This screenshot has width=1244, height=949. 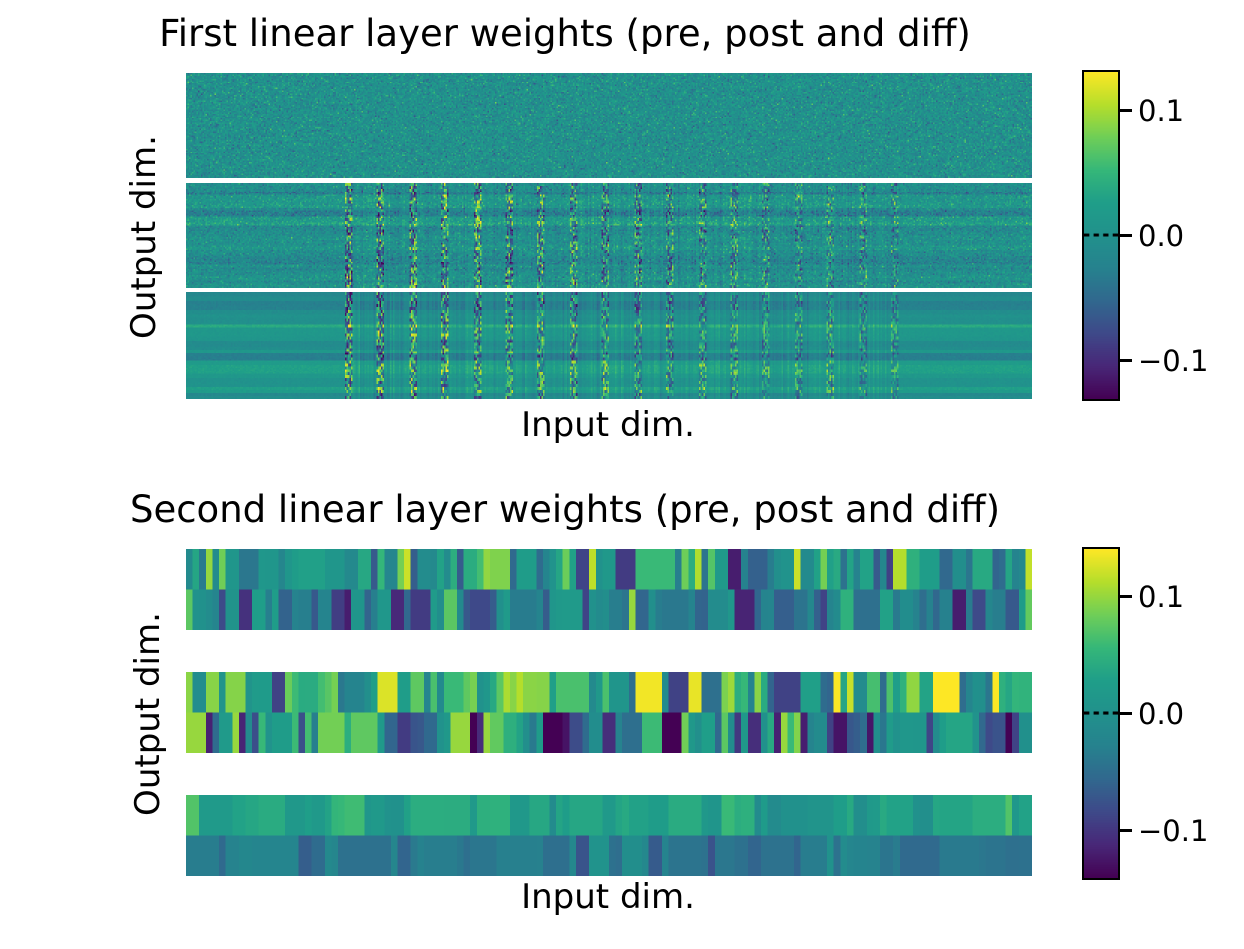 I want to click on plot2-heatmap-post, so click(x=609, y=712).